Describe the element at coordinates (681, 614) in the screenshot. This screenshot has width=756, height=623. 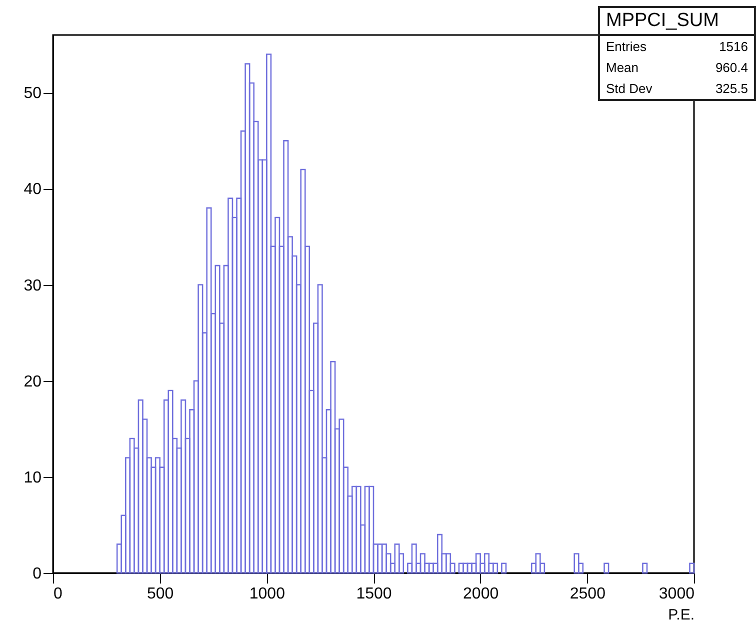
I see `x-axis-title: P.E.` at that location.